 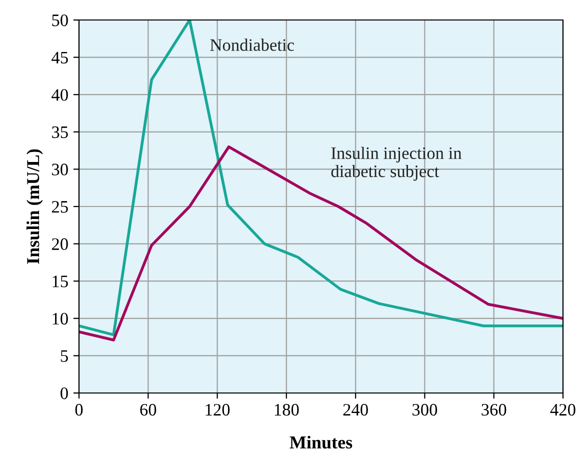 I want to click on y-tick-label: 20, so click(x=60, y=244).